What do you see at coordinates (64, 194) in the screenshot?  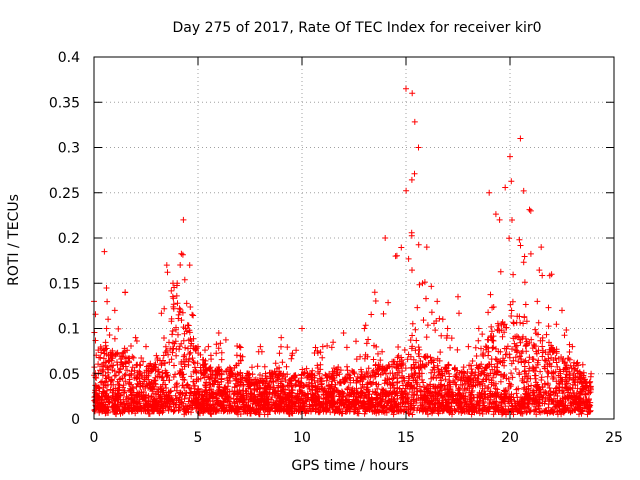 I see `y-tick-label: 0.25` at bounding box center [64, 194].